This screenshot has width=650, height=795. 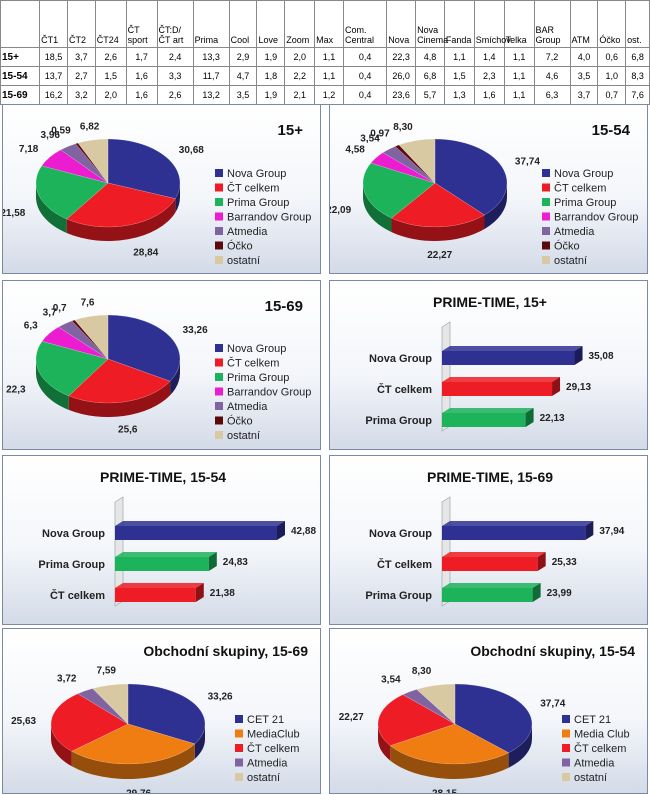 What do you see at coordinates (438, 205) in the screenshot?
I see `pie-slice-t-celkem` at bounding box center [438, 205].